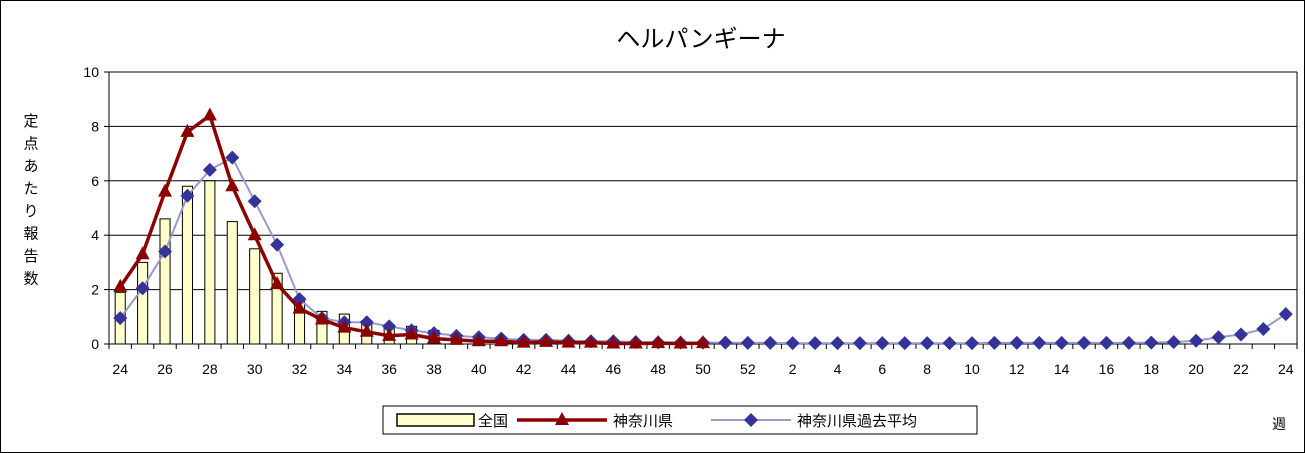 The height and width of the screenshot is (453, 1305). What do you see at coordinates (91, 208) in the screenshot?
I see `y-tick-labels: 0 2 4 6 8 10` at bounding box center [91, 208].